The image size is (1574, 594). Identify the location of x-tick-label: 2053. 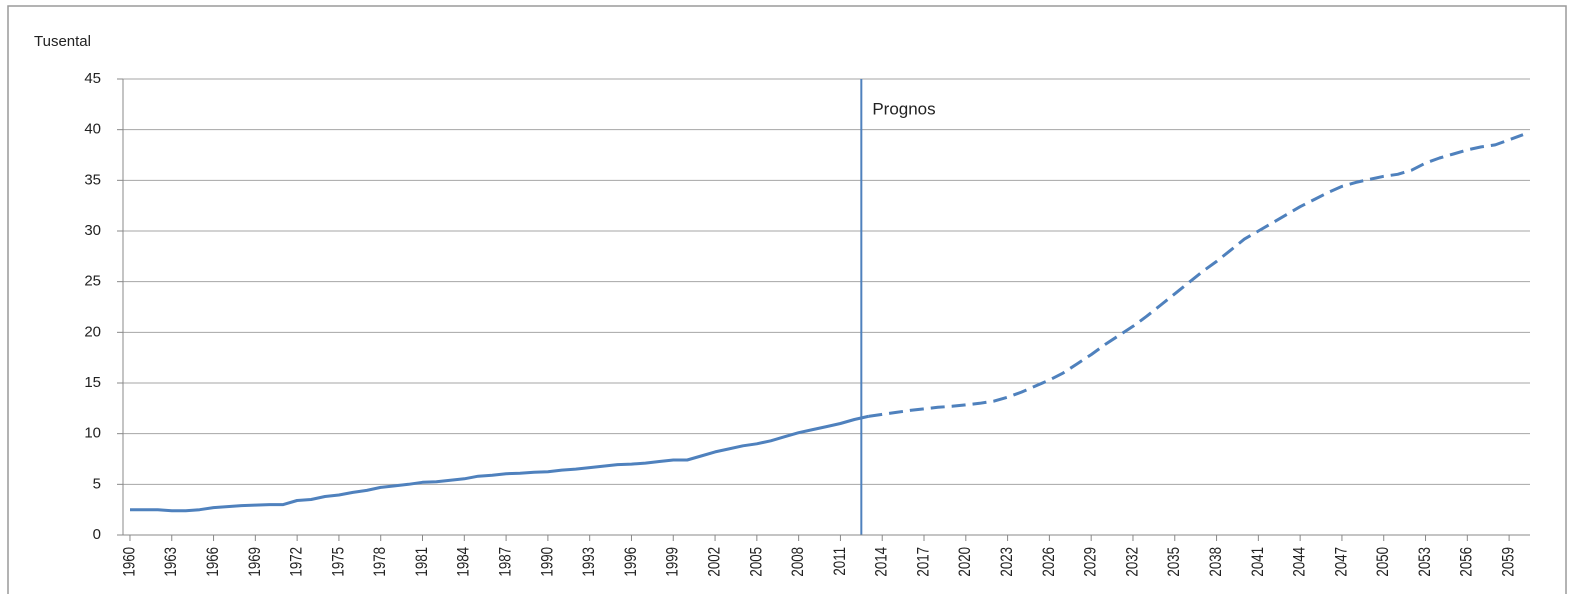
(1425, 562).